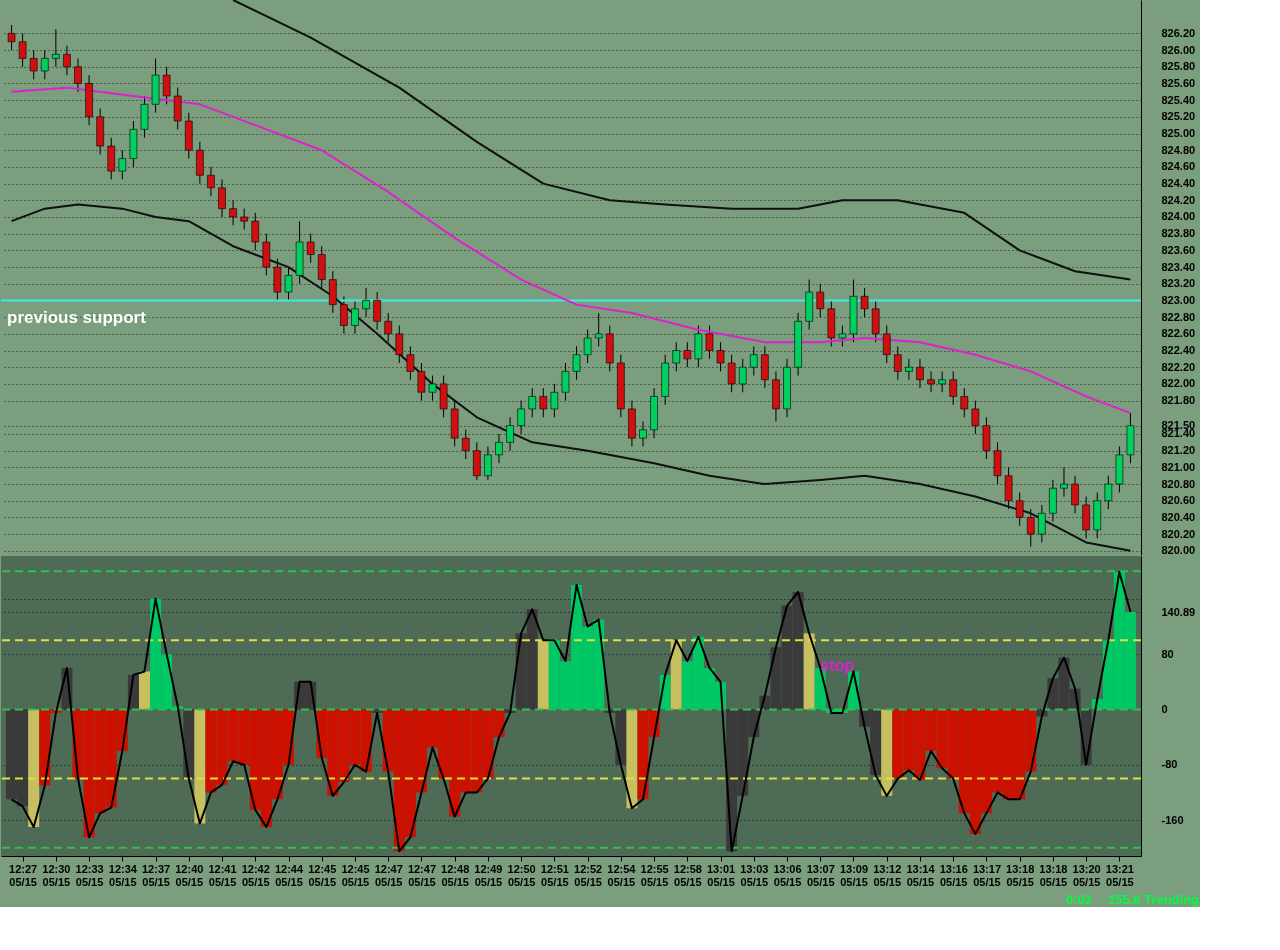 The width and height of the screenshot is (1280, 950). What do you see at coordinates (1178, 533) in the screenshot?
I see `y-tick-label: 820.20` at bounding box center [1178, 533].